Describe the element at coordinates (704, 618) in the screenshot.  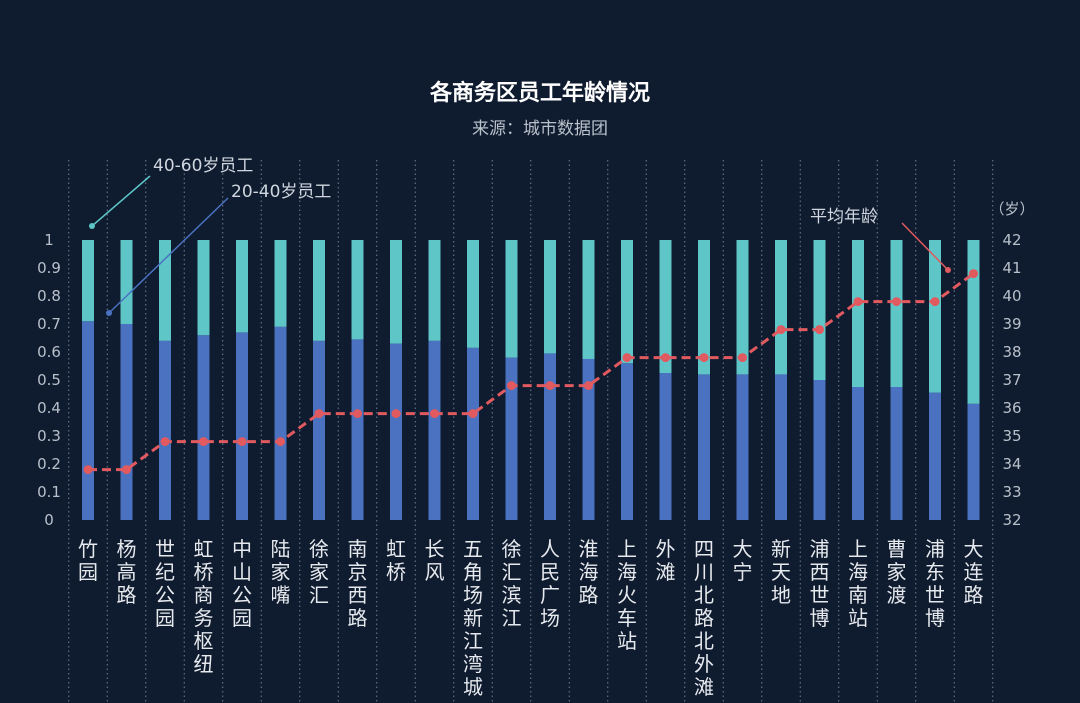
I see `category-label: 四川北路北外滩` at that location.